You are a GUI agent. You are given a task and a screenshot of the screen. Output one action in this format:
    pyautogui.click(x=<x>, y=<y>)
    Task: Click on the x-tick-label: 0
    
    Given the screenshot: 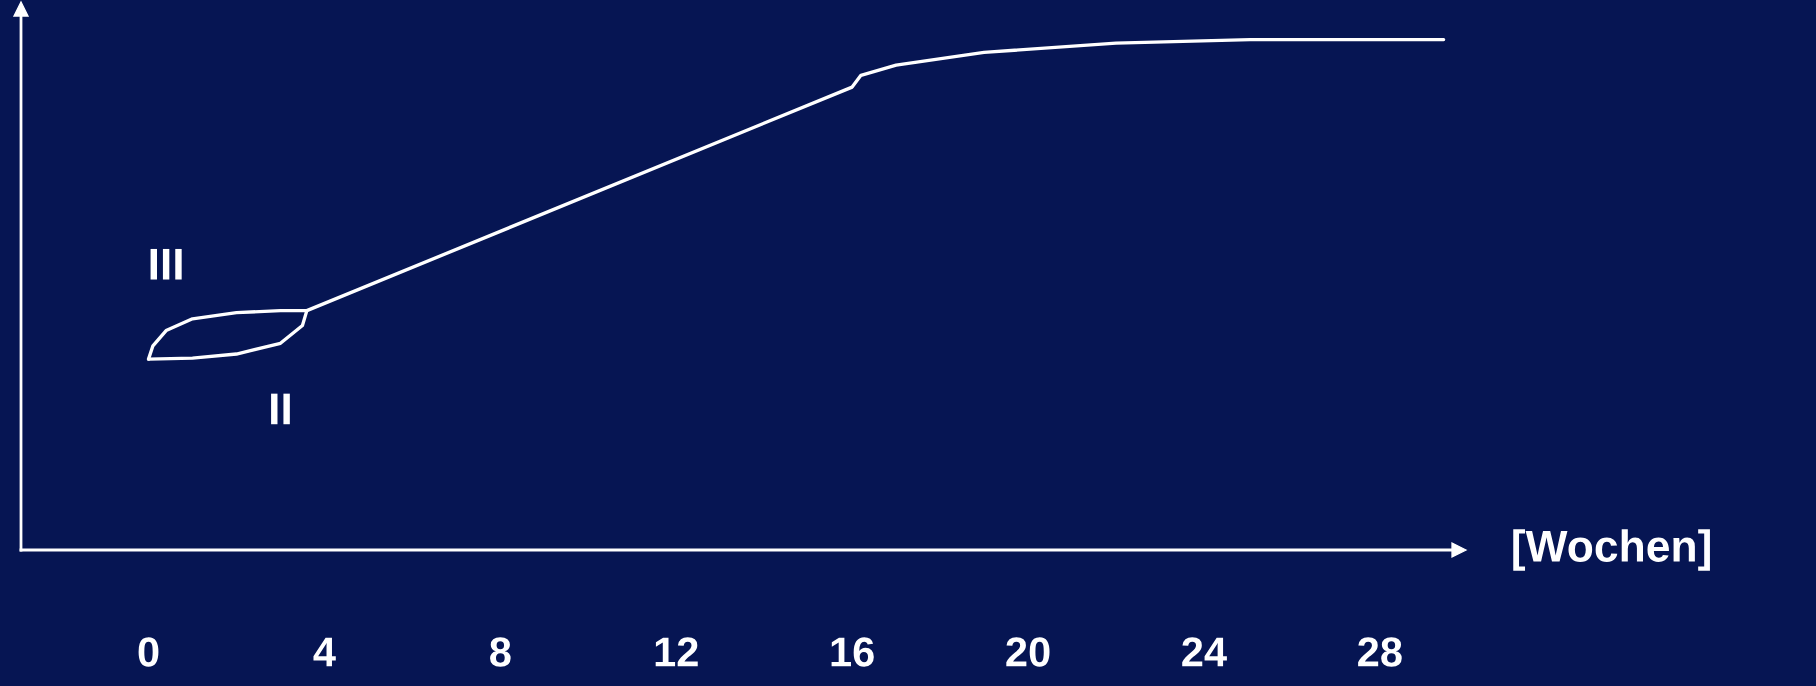 What is the action you would take?
    pyautogui.click(x=148, y=652)
    